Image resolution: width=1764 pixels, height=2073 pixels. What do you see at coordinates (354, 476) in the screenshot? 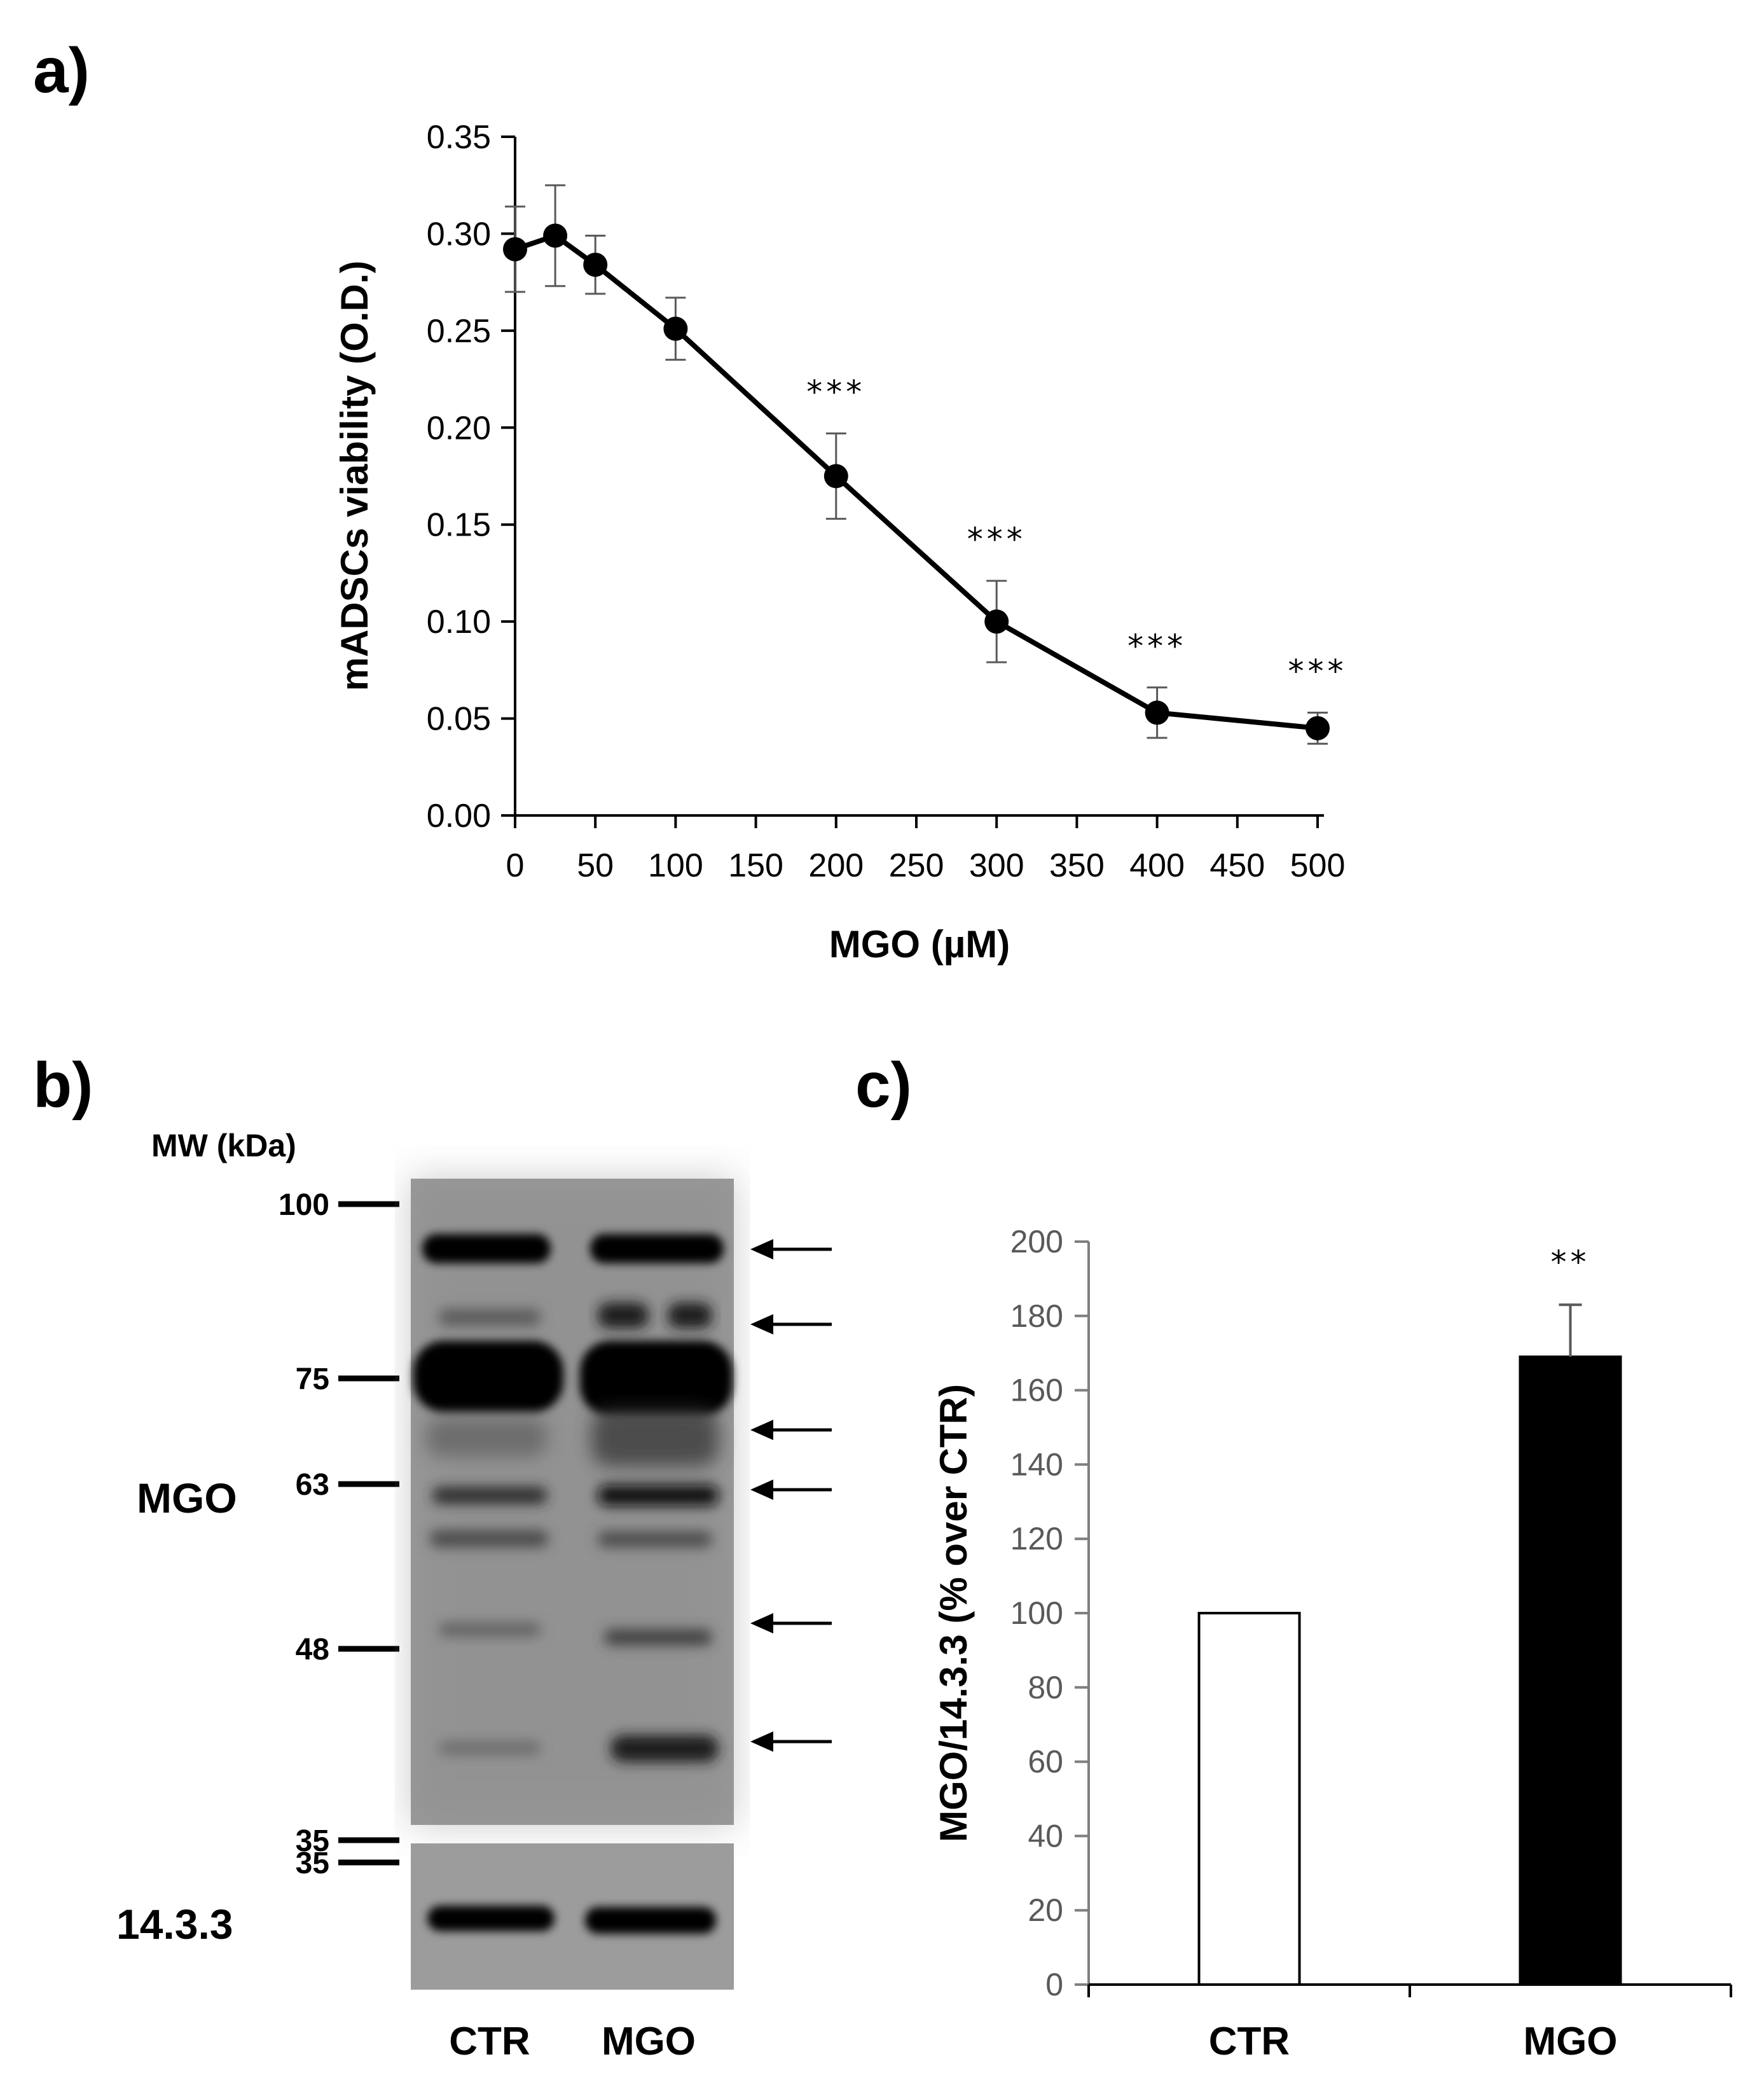
I see `chart-a-y-axis-title: mADSCs viability (O.D.)` at bounding box center [354, 476].